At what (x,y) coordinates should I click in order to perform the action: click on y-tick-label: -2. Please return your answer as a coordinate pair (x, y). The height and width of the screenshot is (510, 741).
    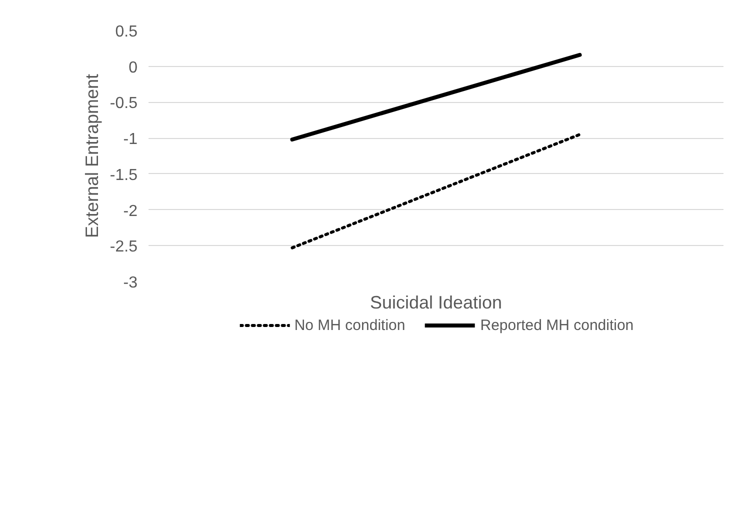
    Looking at the image, I should click on (130, 211).